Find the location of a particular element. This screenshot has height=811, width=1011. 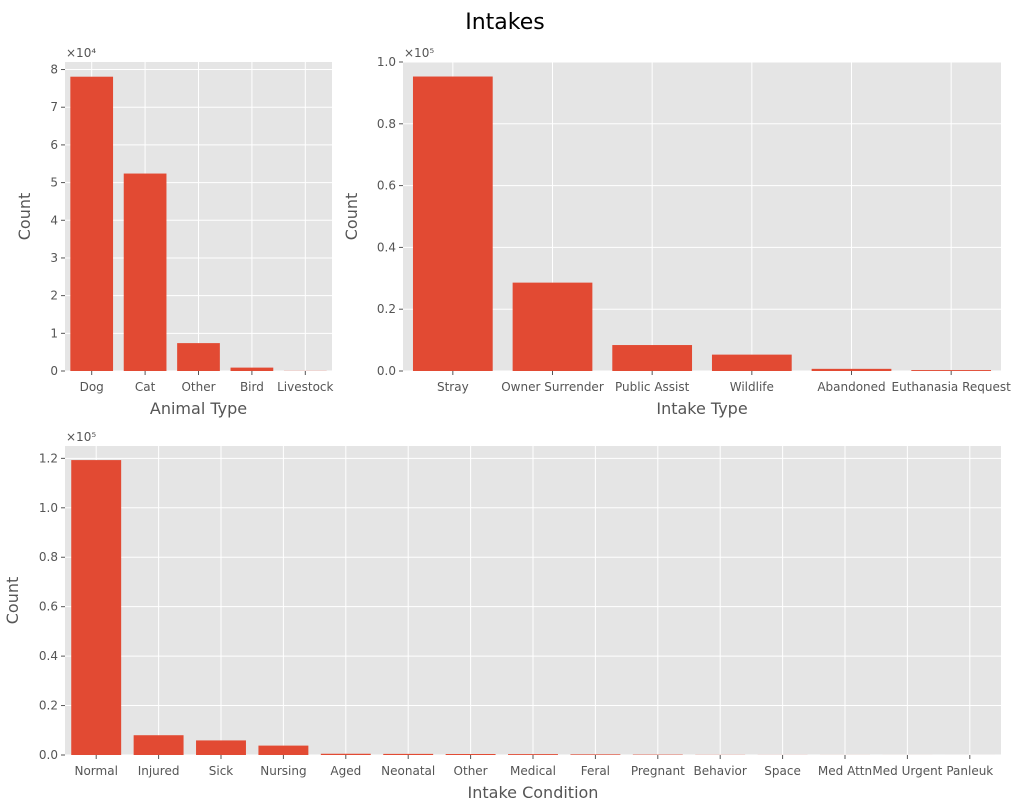

animal-type-xtick-label: Cat is located at coordinates (145, 387).